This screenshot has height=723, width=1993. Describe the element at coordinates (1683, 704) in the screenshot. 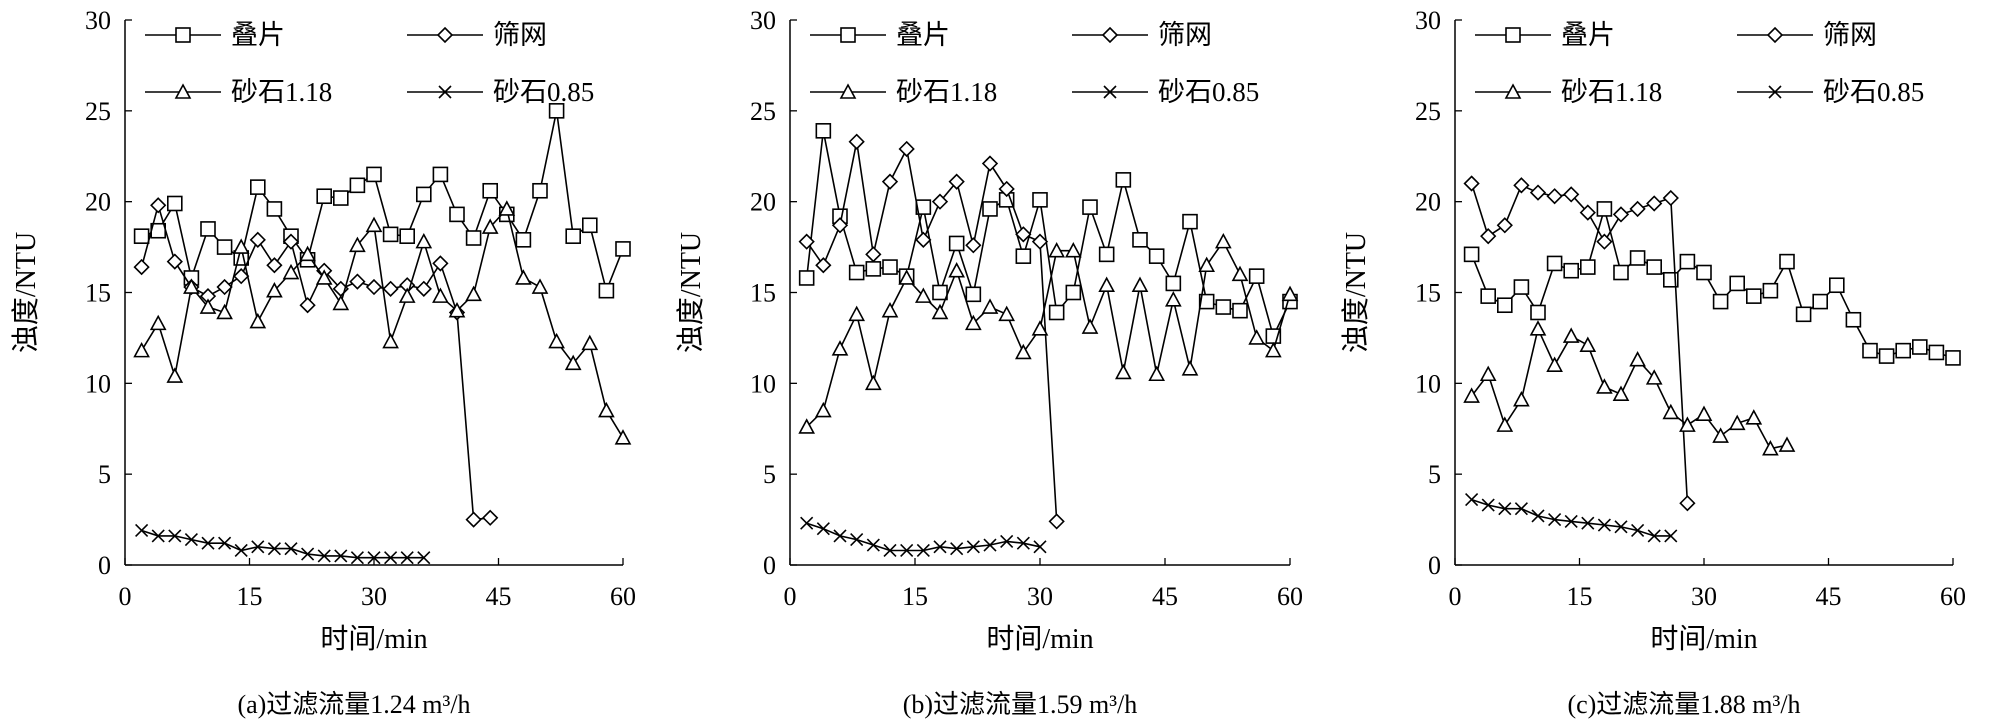

I see `panel-caption: (c)过滤流量1.88 m³/h` at that location.